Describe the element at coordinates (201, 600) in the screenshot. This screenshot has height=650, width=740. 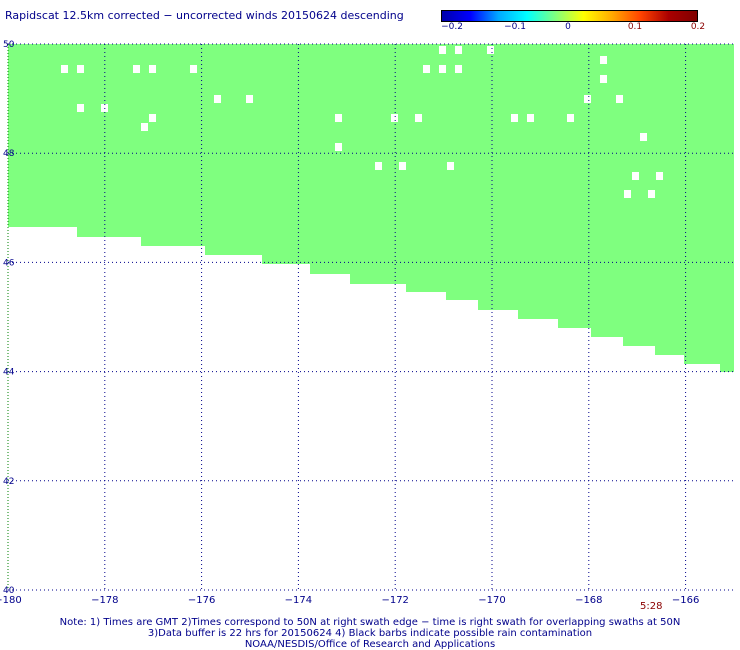
I see `x-tick-label: −176` at that location.